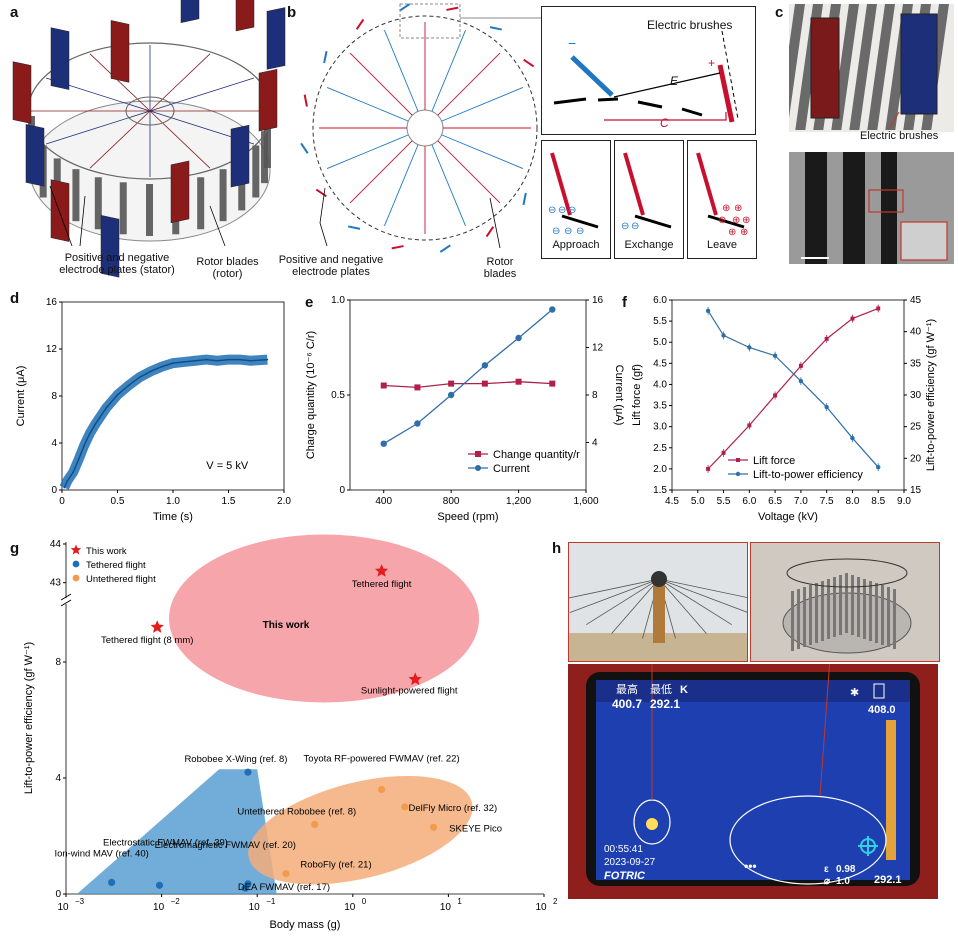 The height and width of the screenshot is (938, 958). What do you see at coordinates (296, 811) in the screenshot?
I see `point-label: Untethered Robobee (ref. 8)` at bounding box center [296, 811].